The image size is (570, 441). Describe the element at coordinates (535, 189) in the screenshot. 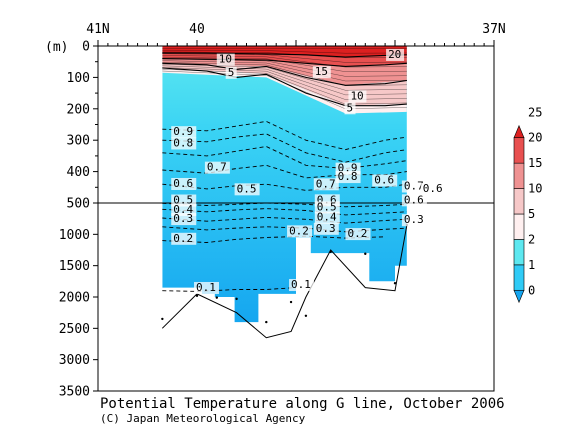

I see `colorbar-level-label: 10` at that location.